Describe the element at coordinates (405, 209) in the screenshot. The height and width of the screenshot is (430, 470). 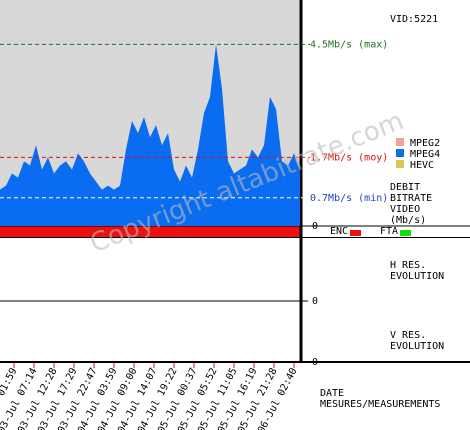
I see `y-axis-label: VIDEO` at that location.